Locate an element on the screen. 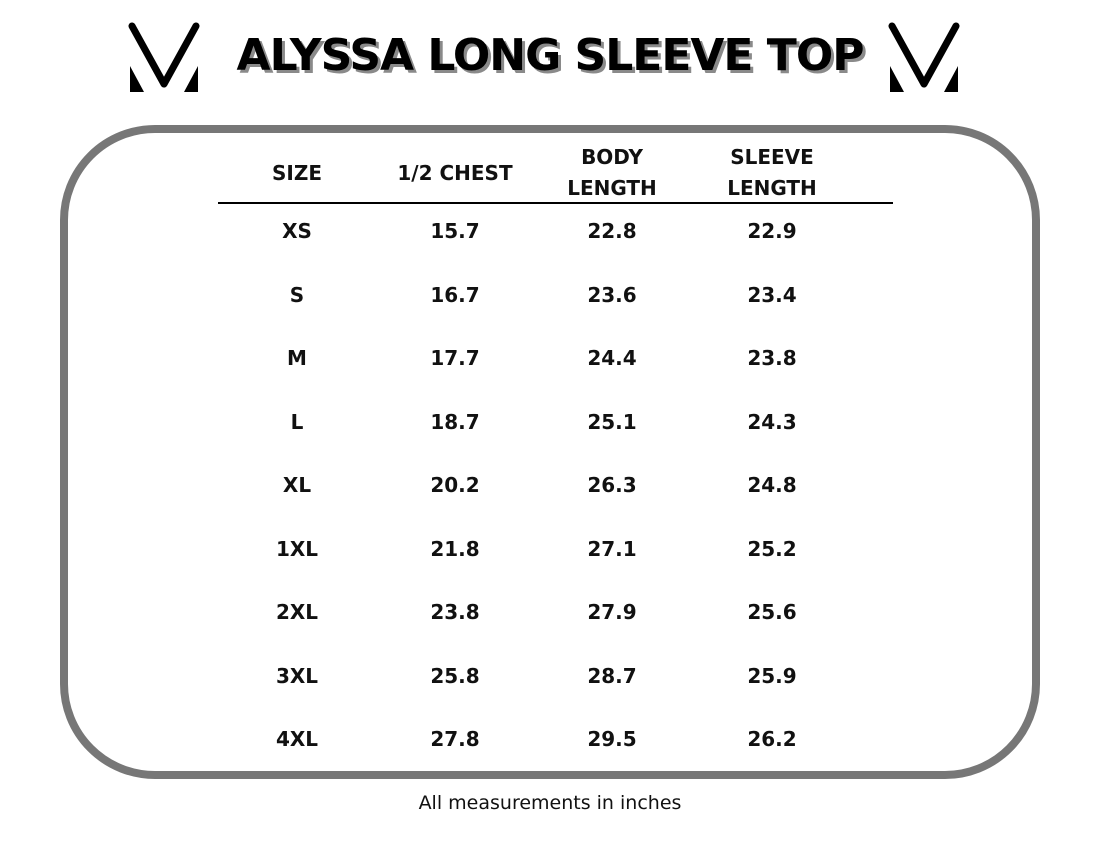 This screenshot has height=850, width=1100. measurement-cell: 20.2 is located at coordinates (455, 485).